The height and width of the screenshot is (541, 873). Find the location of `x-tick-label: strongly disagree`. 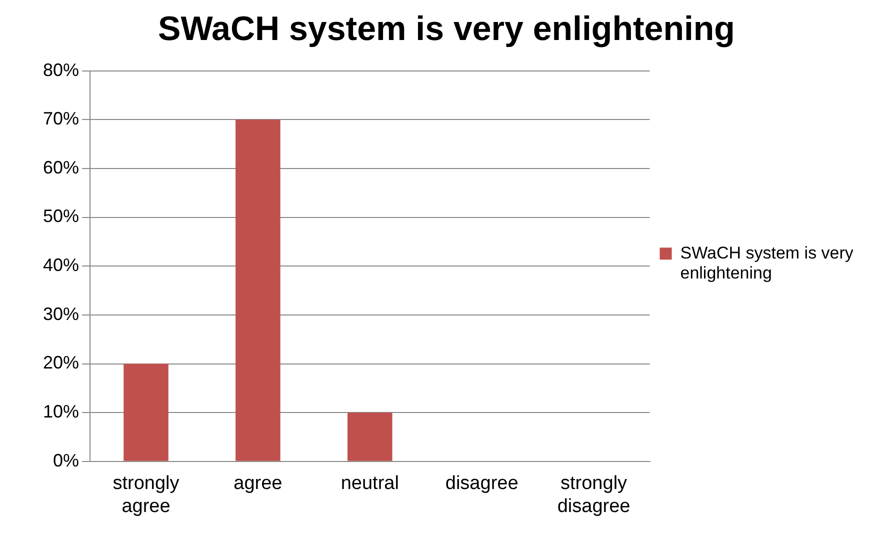

x-tick-label: strongly disagree is located at coordinates (593, 495).